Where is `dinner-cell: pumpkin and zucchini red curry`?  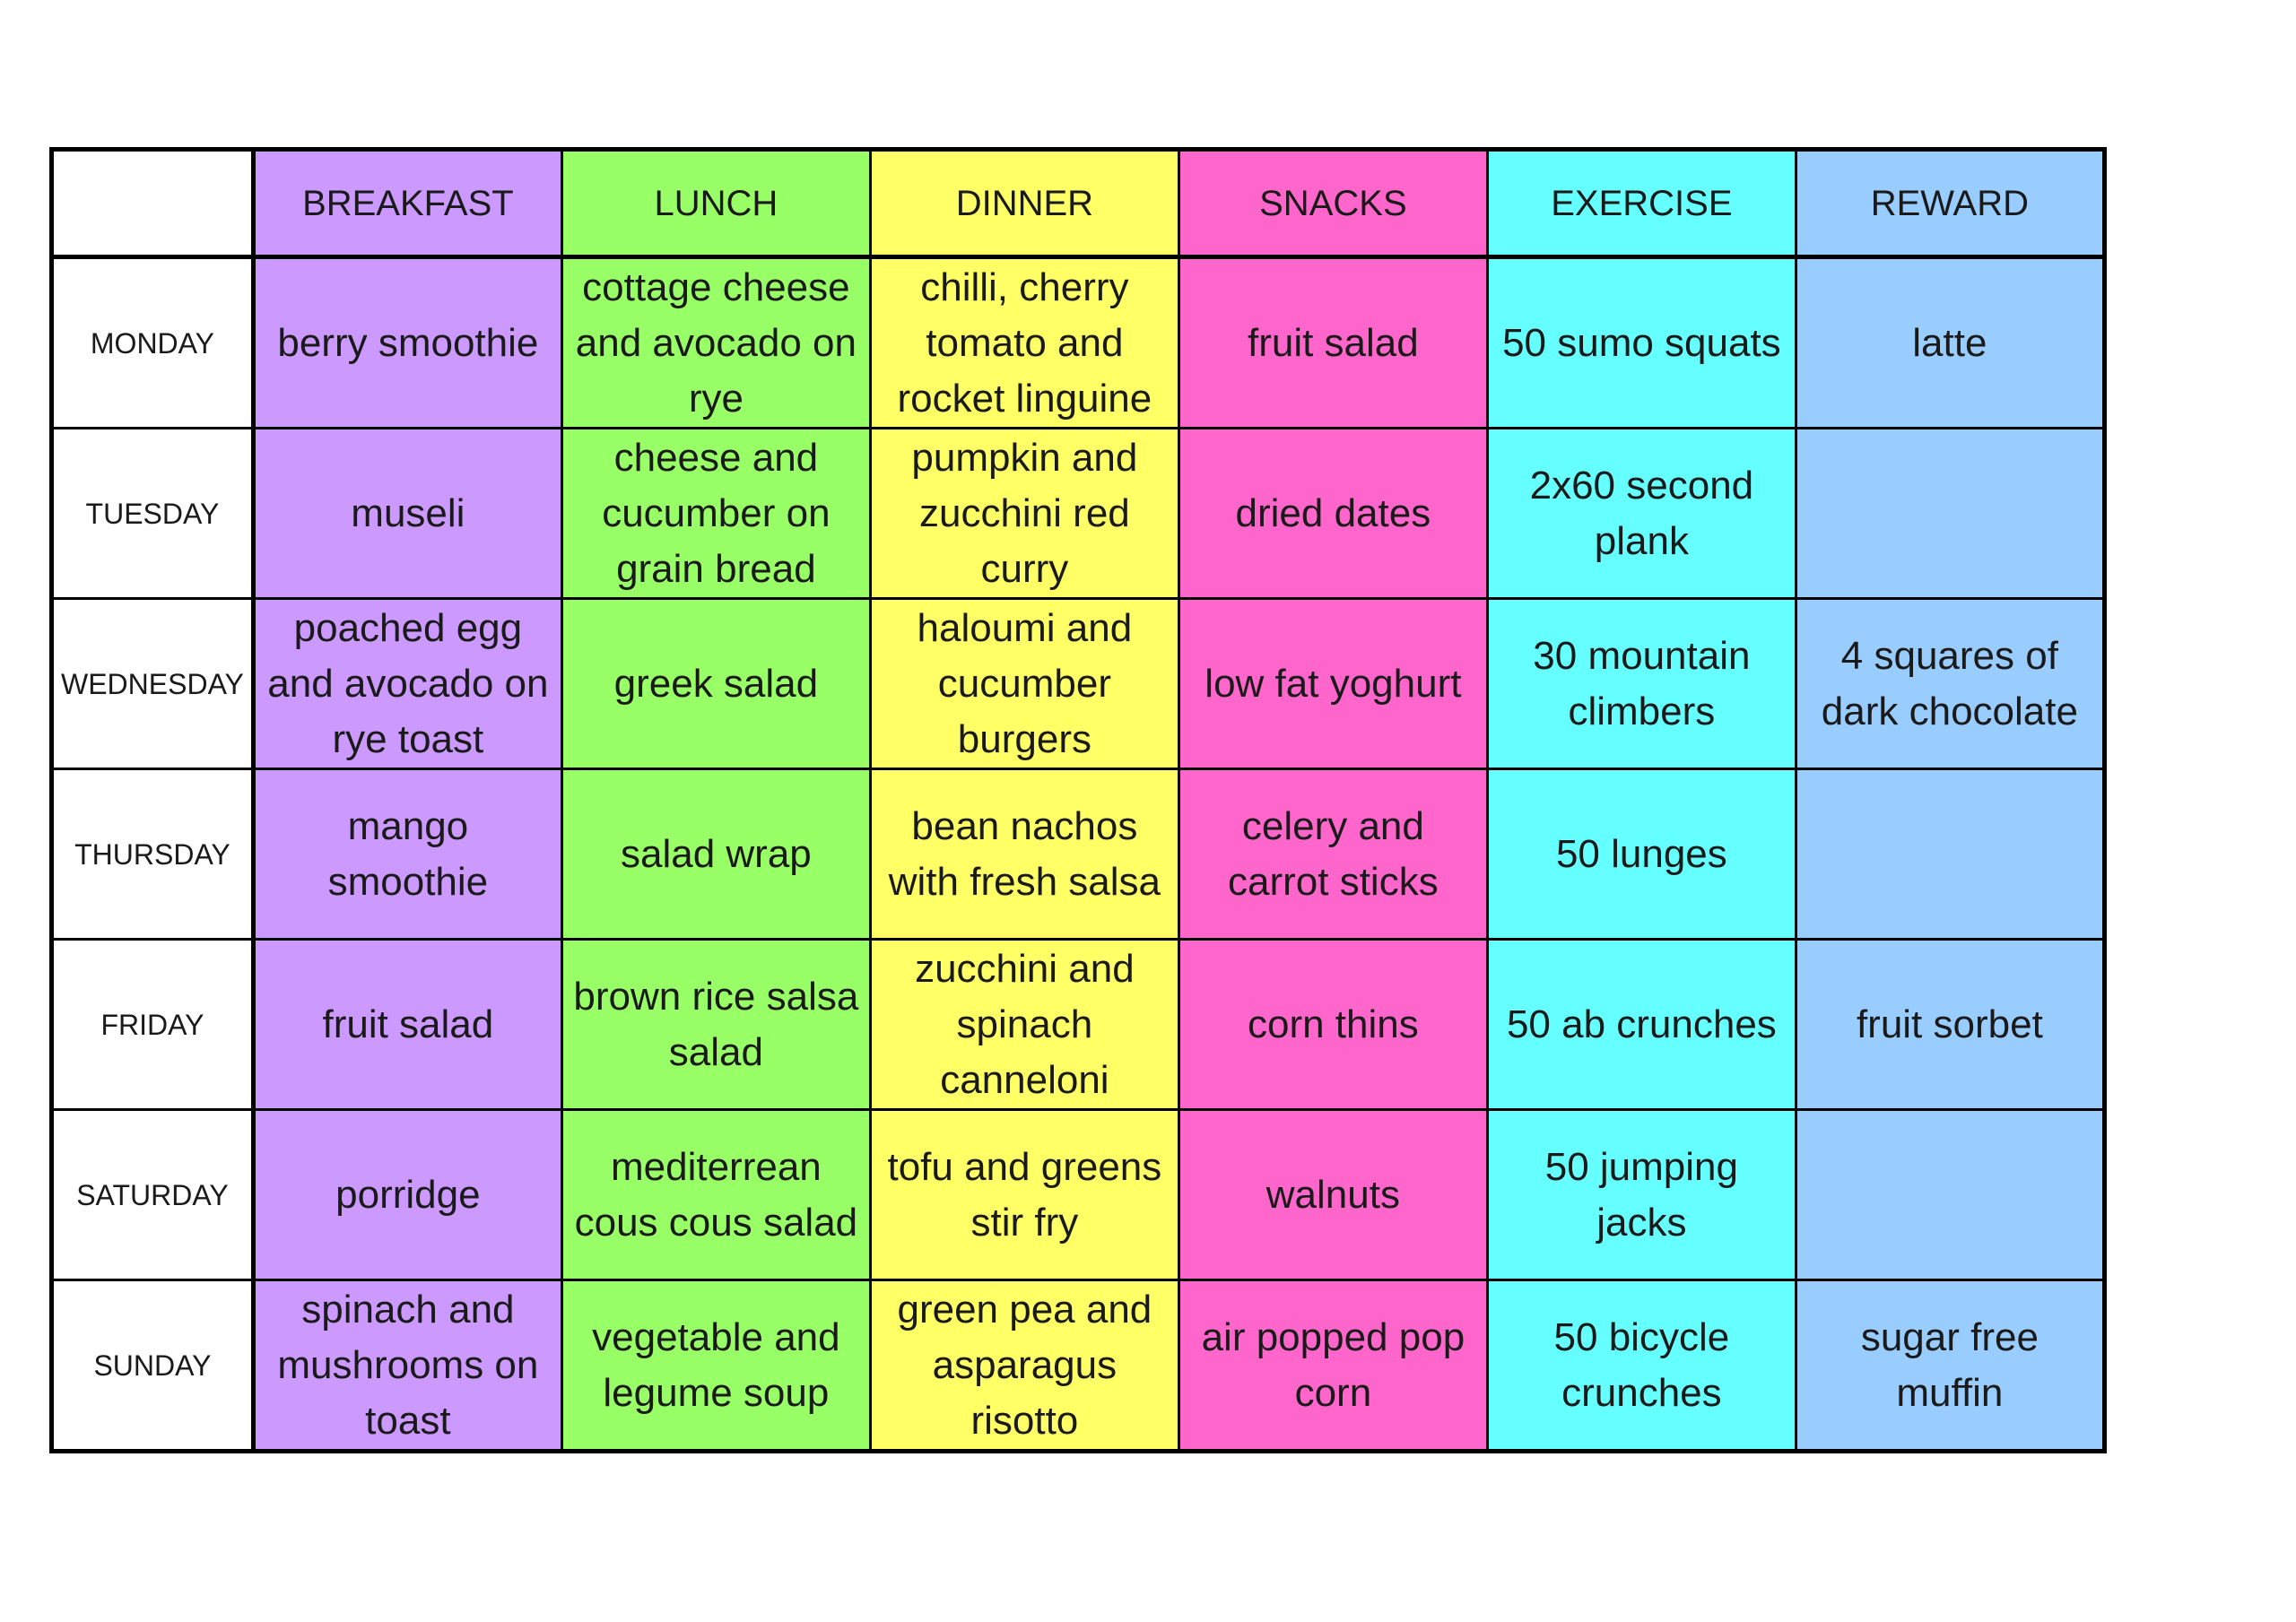
dinner-cell: pumpkin and zucchini red curry is located at coordinates (1024, 513).